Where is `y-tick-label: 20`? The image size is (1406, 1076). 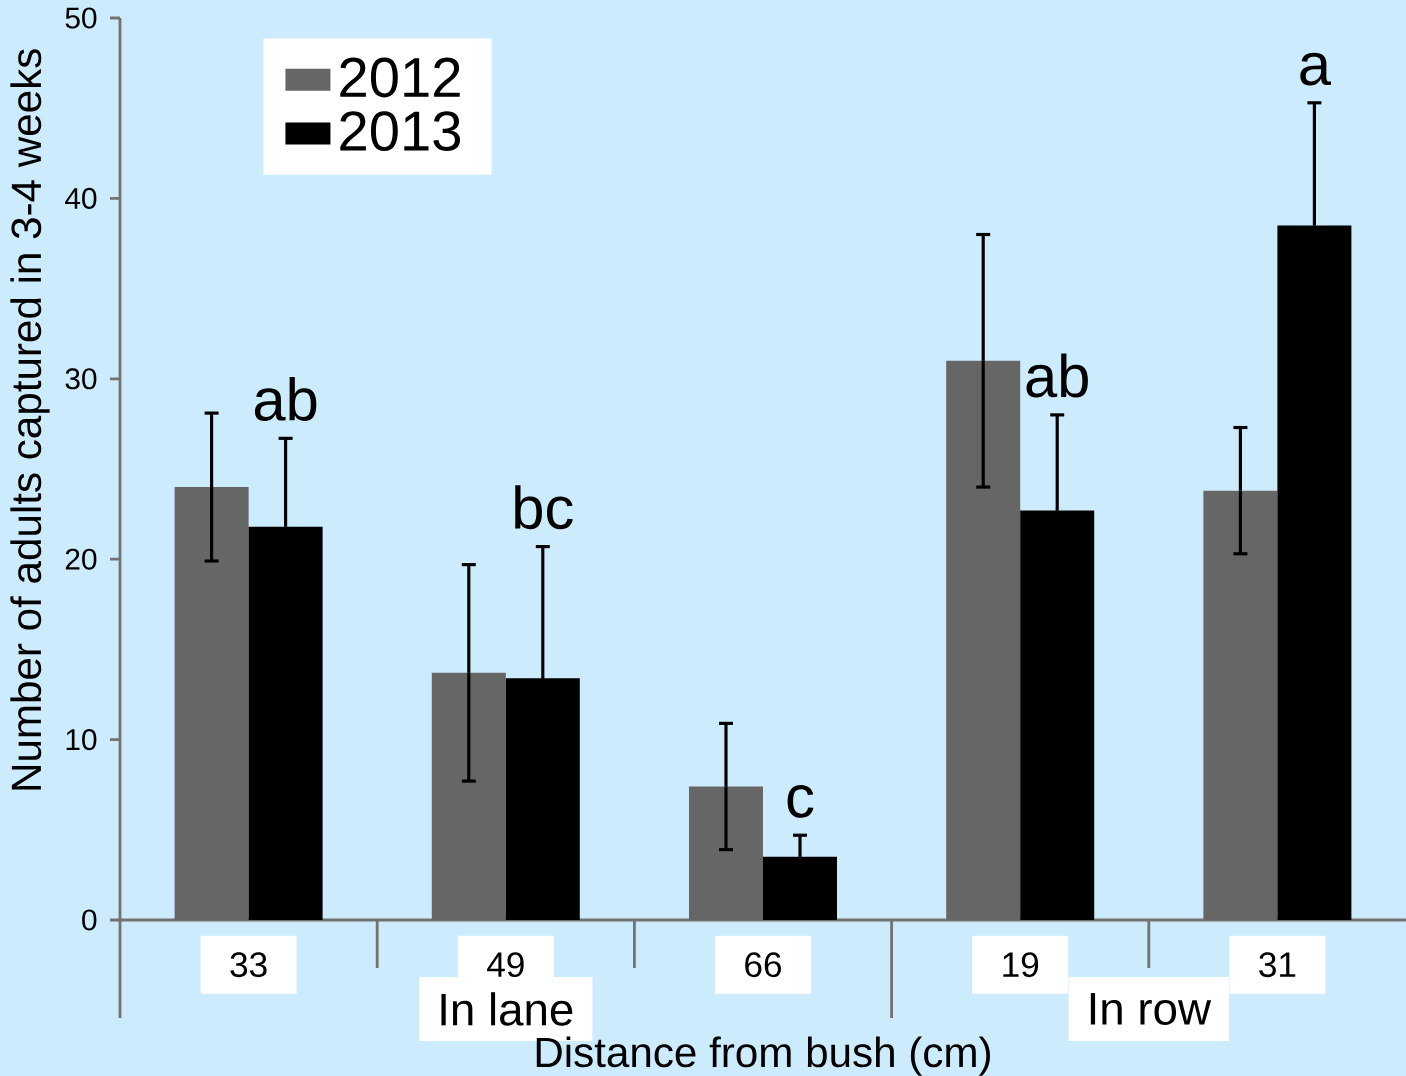 y-tick-label: 20 is located at coordinates (81, 559).